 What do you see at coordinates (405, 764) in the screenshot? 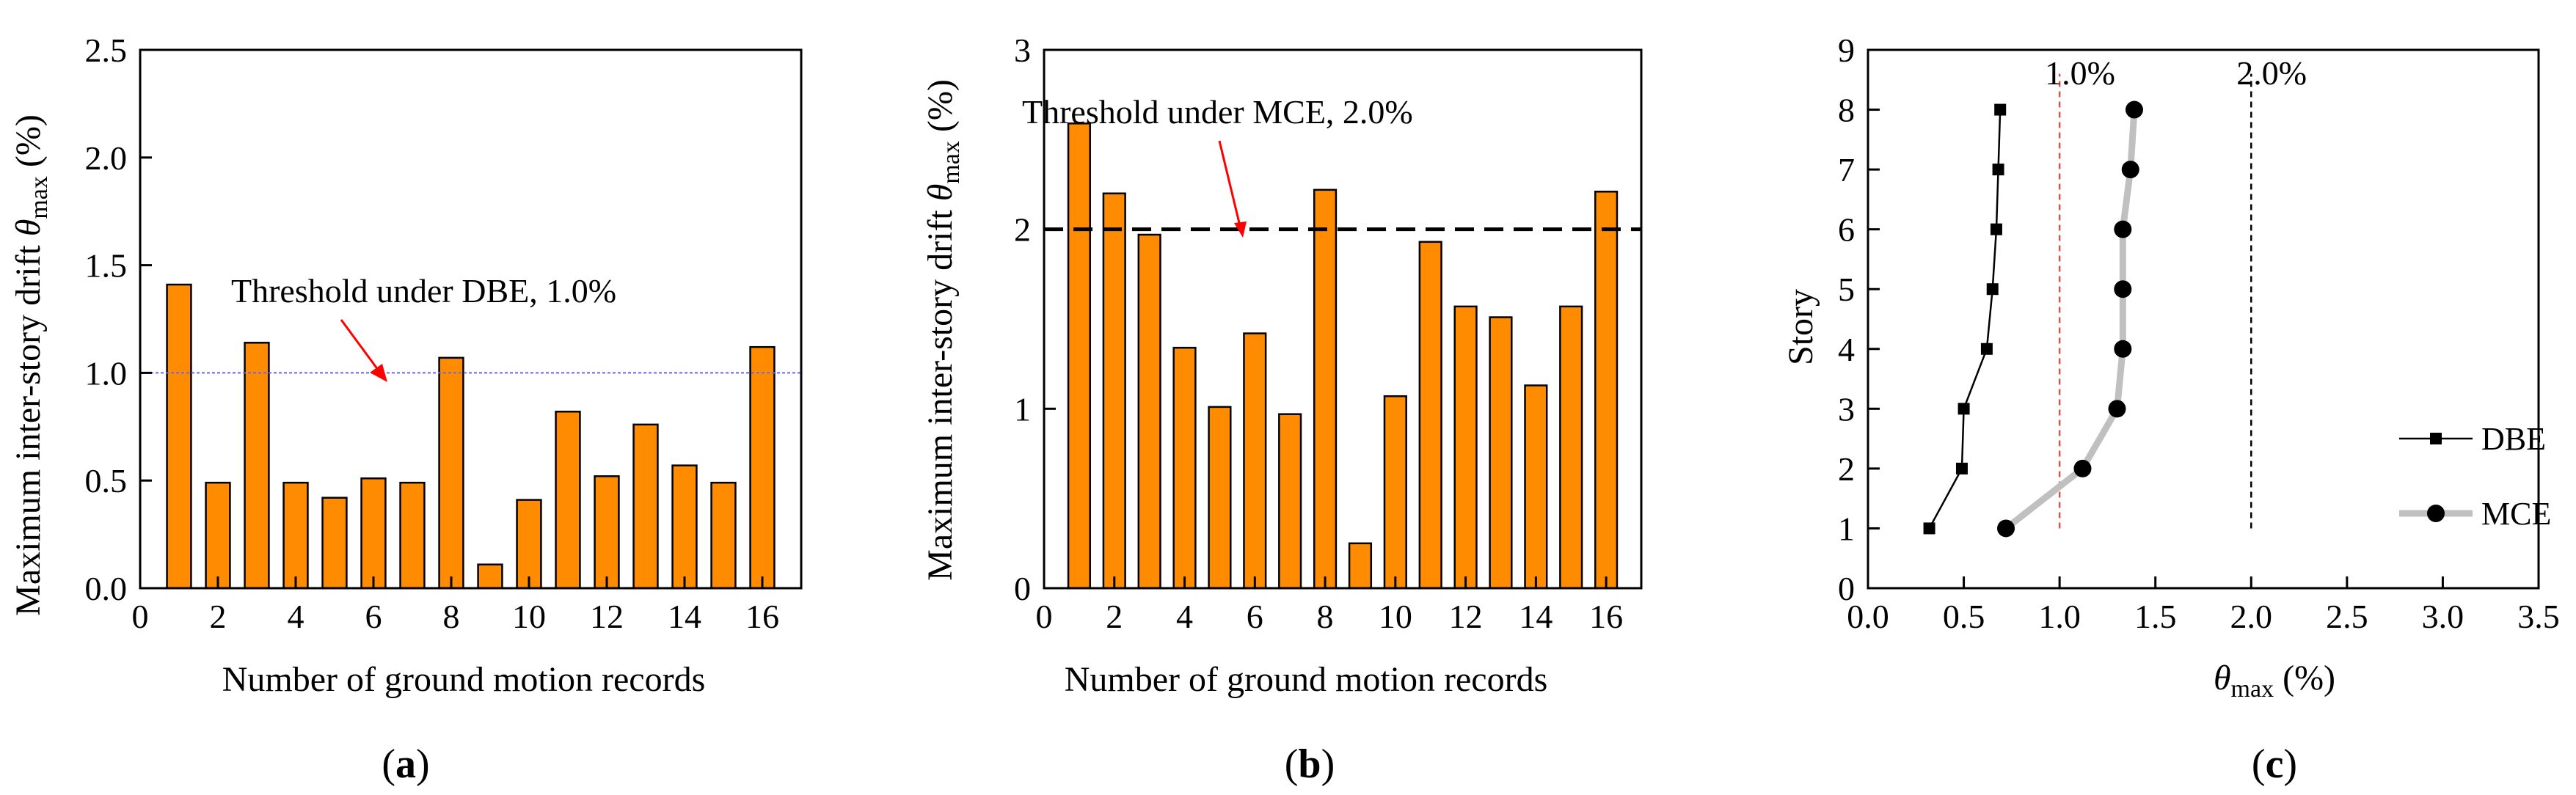
I see `panel-a-caption: (a)` at bounding box center [405, 764].